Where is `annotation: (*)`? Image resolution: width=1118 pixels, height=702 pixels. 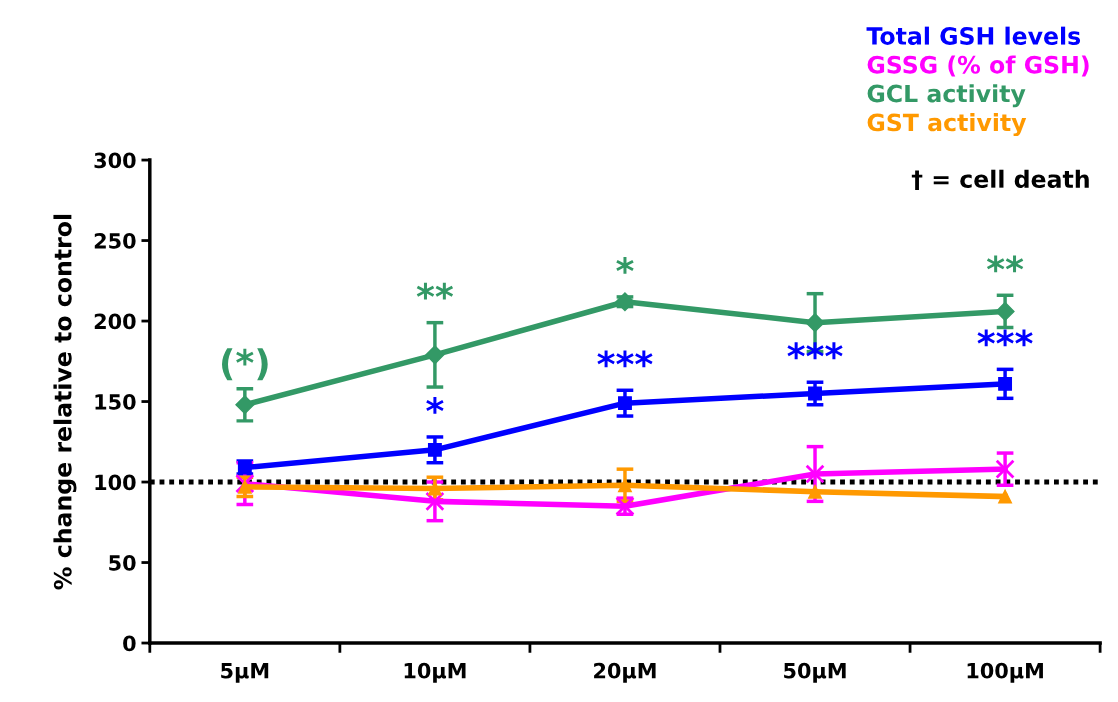 annotation: (*) is located at coordinates (245, 364).